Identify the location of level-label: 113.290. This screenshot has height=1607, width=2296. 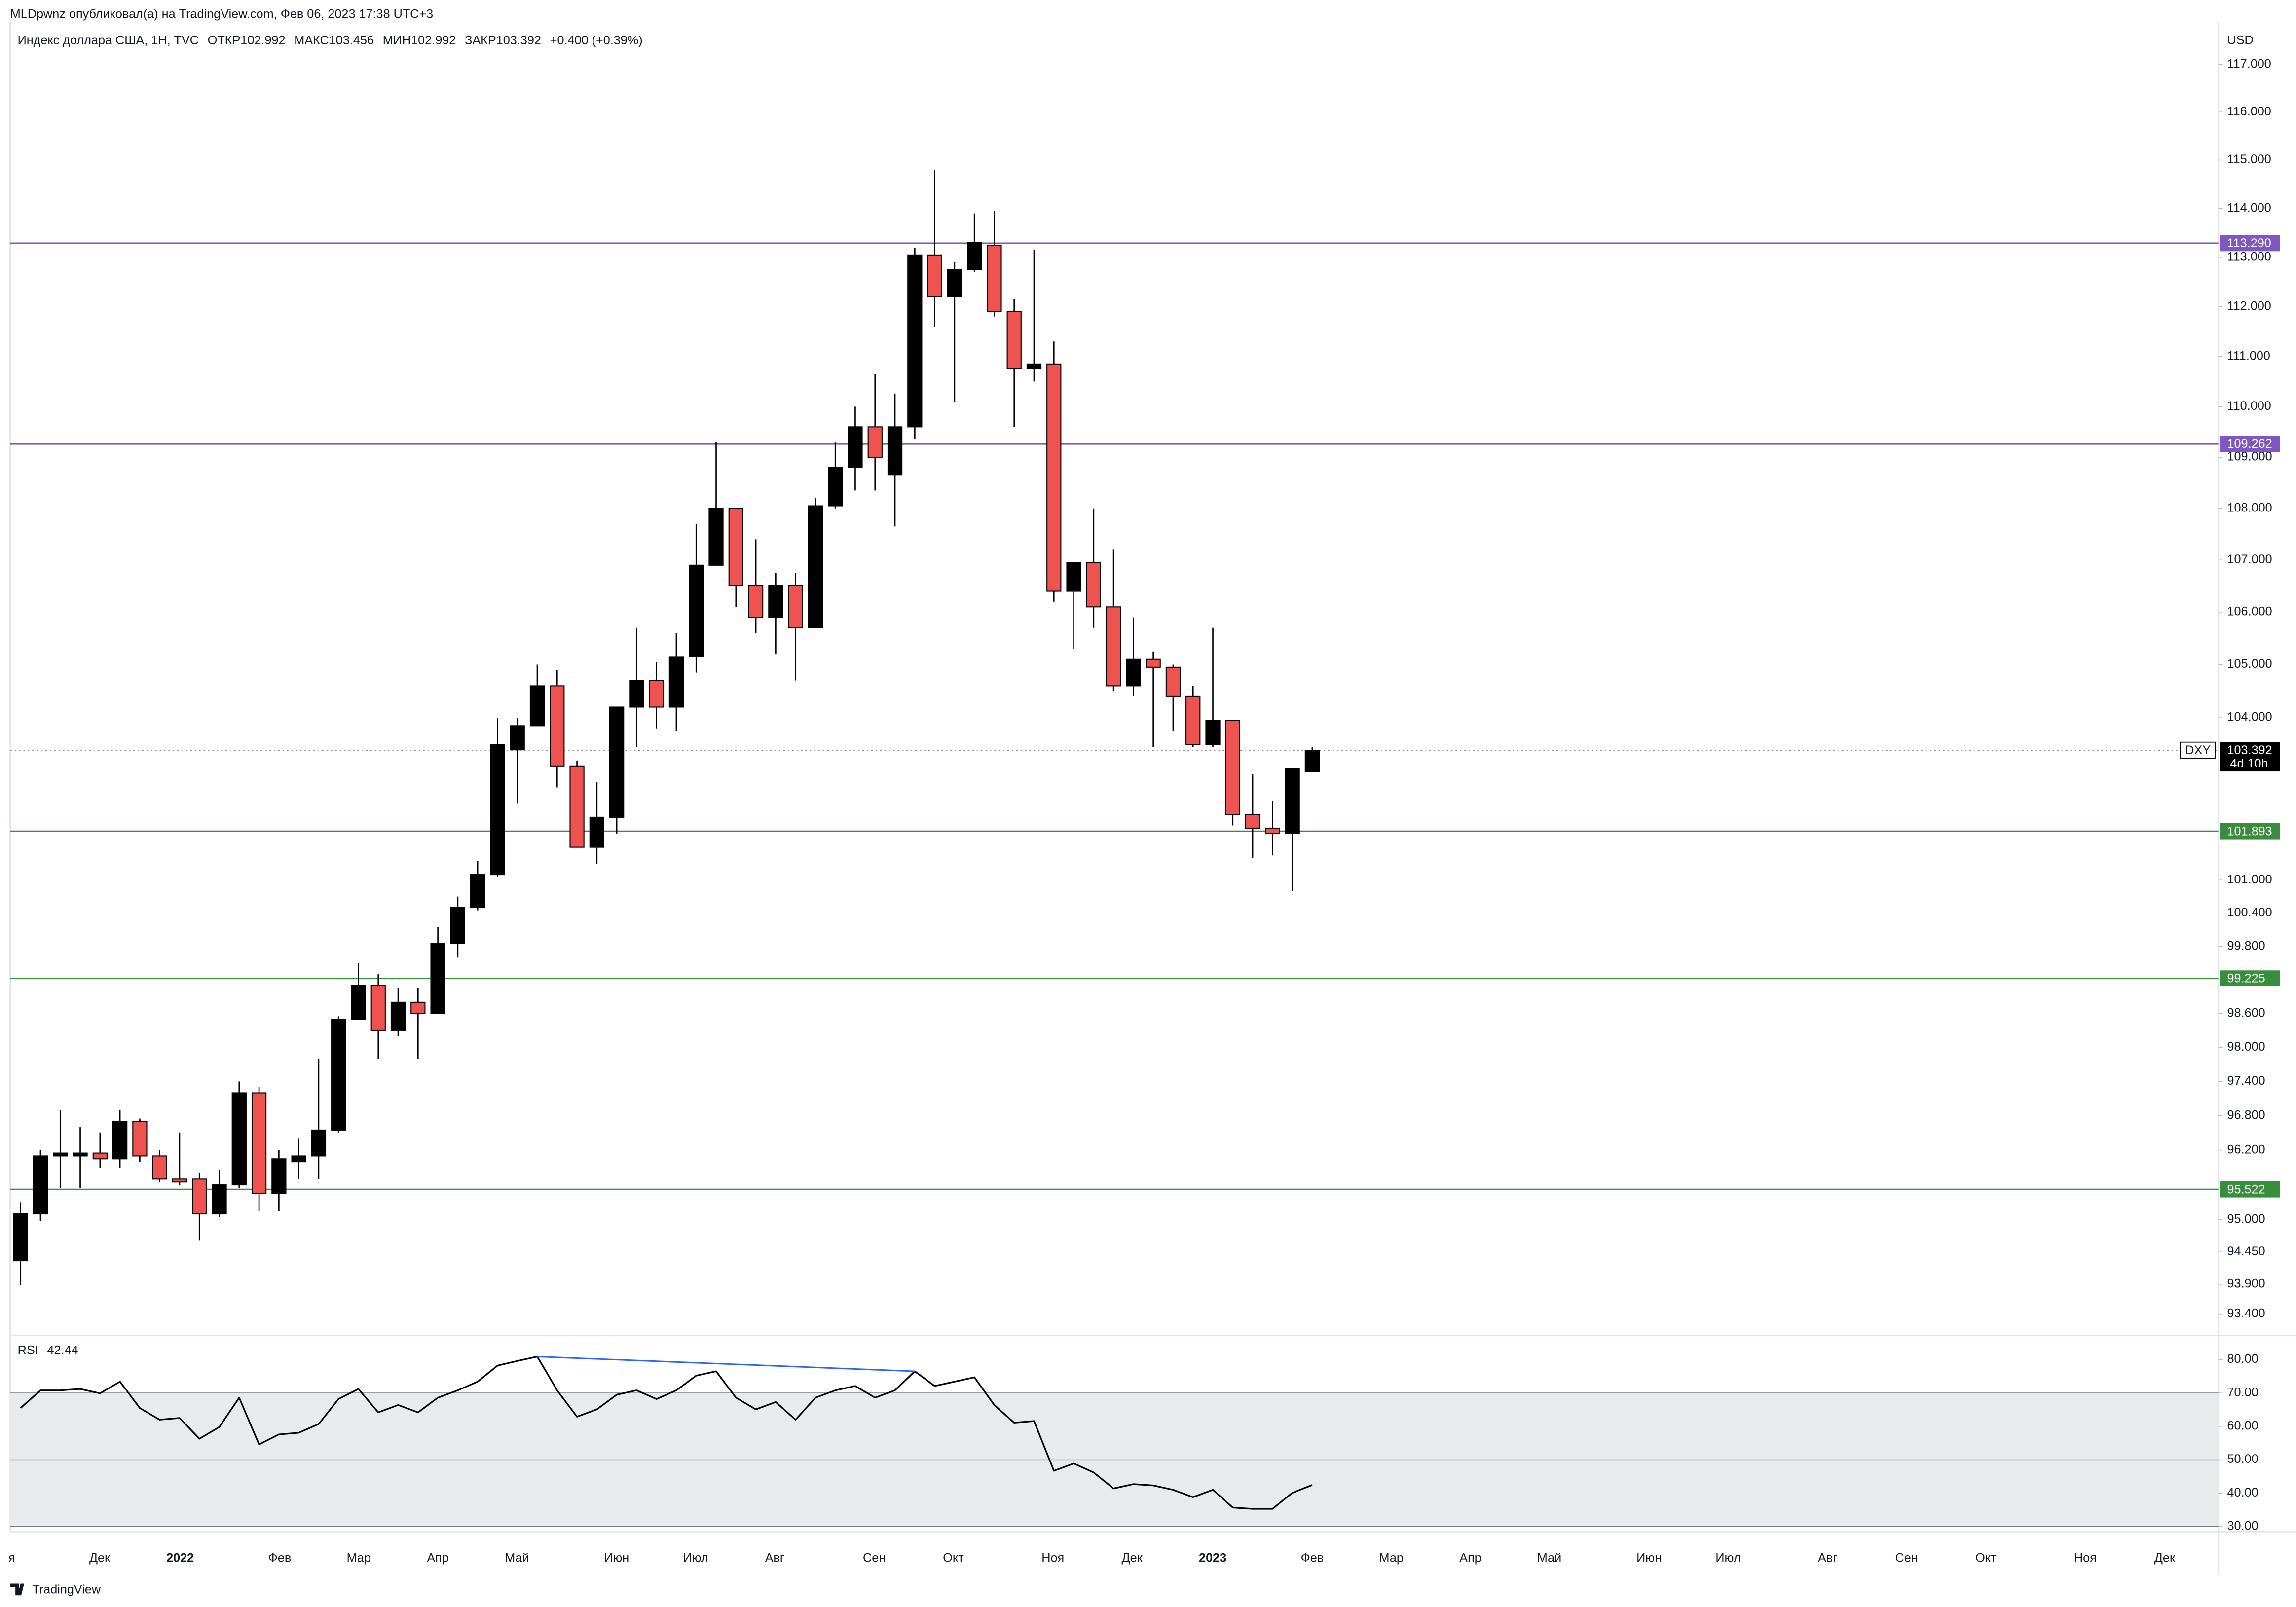
(2249, 243).